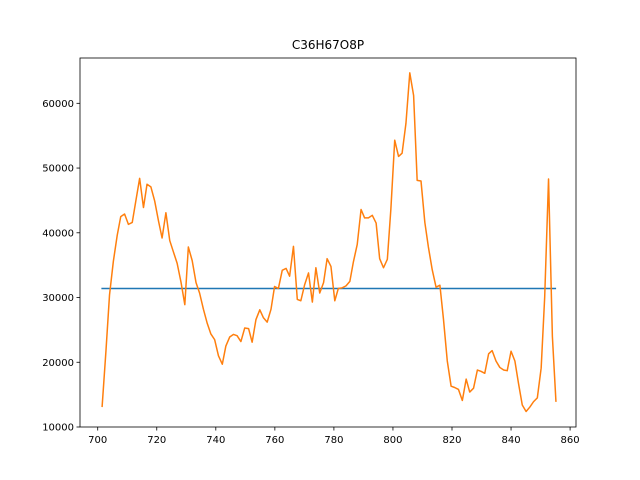 The height and width of the screenshot is (480, 640). What do you see at coordinates (215, 440) in the screenshot?
I see `x-tick-label: 740` at bounding box center [215, 440].